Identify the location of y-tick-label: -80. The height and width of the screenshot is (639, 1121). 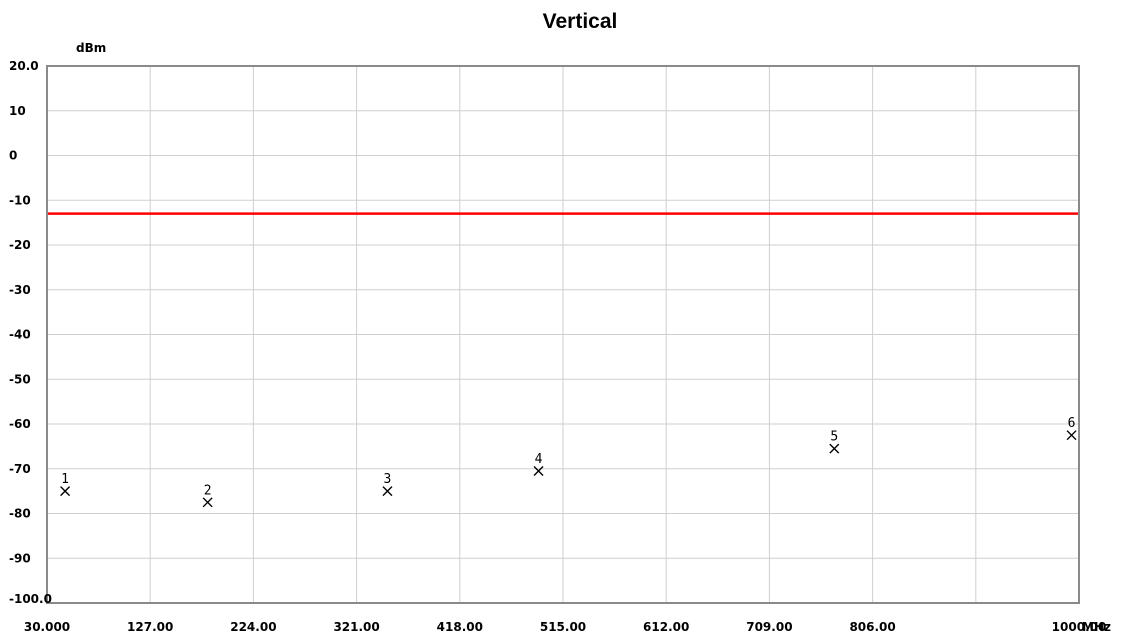
(20, 514).